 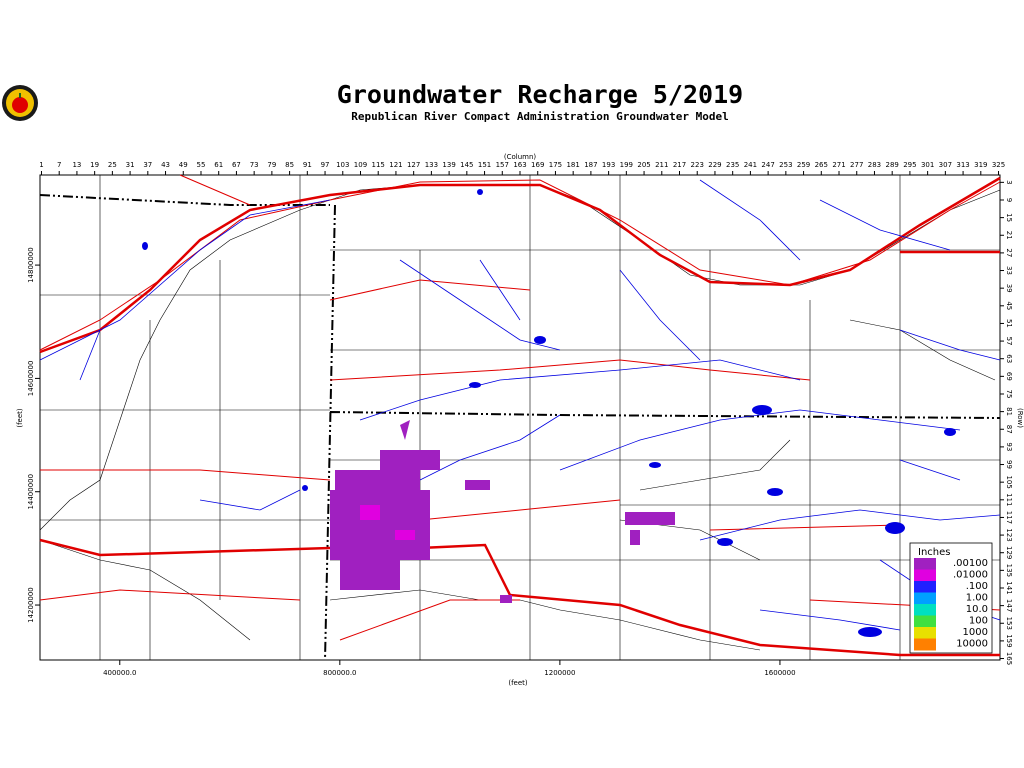 What do you see at coordinates (572, 165) in the screenshot?
I see `column-tick-label: 181` at bounding box center [572, 165].